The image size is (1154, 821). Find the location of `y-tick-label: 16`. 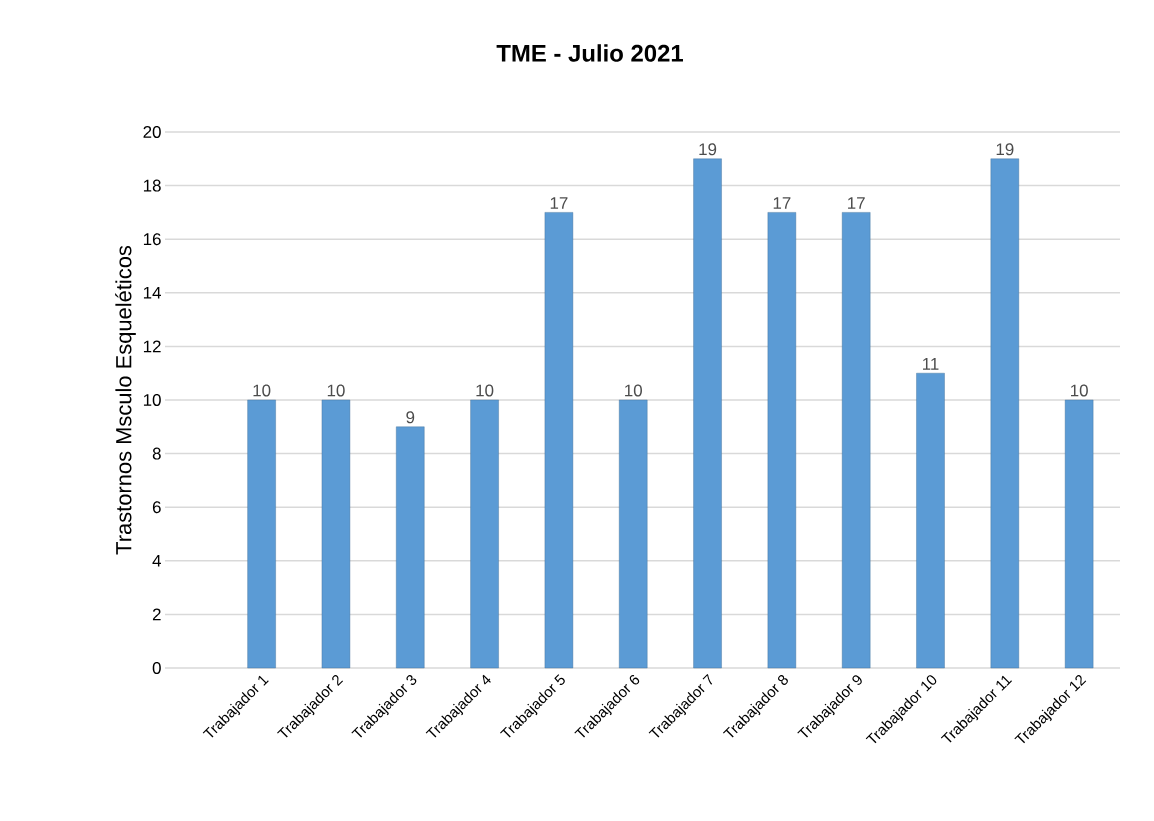

y-tick-label: 16 is located at coordinates (152, 239).